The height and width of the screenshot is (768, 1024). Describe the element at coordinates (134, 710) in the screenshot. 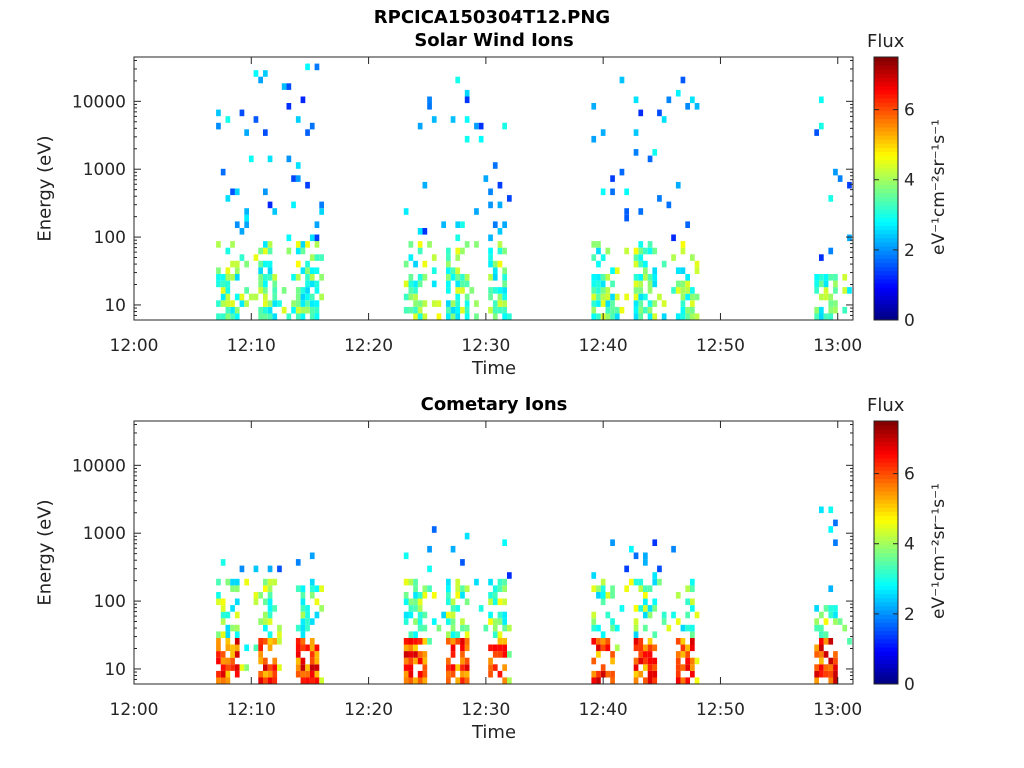

I see `x-tick-label: 12:00` at that location.